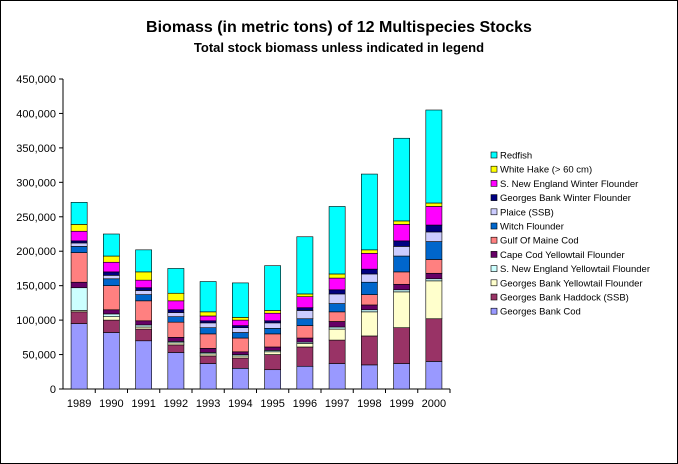  I want to click on x-tick-label: 1991, so click(143, 404).